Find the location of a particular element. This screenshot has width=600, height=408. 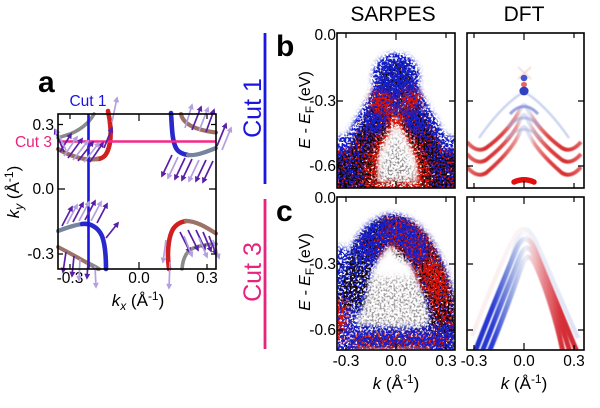

svg-text: b is located at coordinates (285, 46).